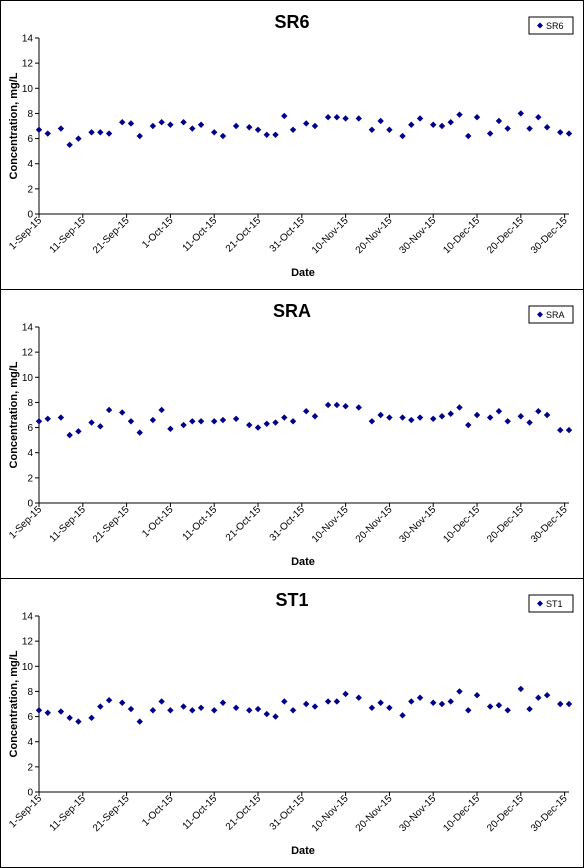 Image resolution: width=585 pixels, height=868 pixels. I want to click on chart-title: SR6, so click(291, 22).